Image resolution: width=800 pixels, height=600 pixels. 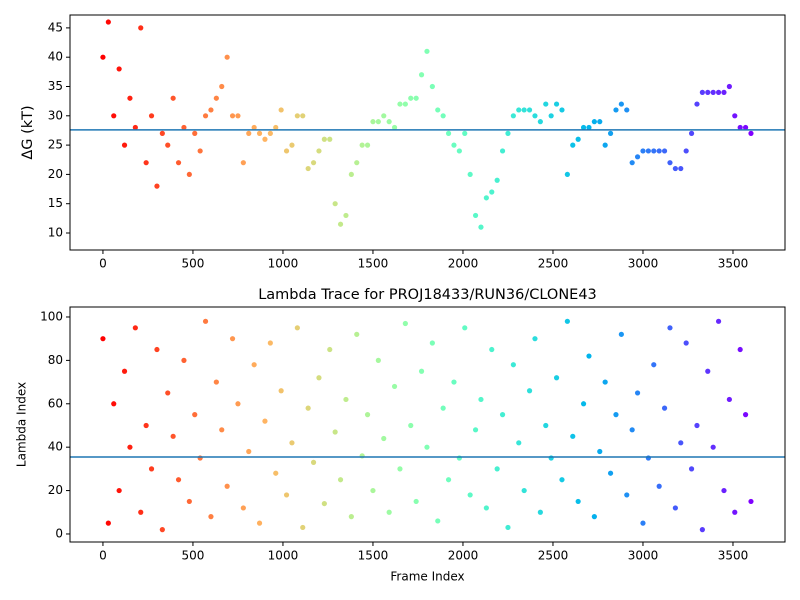 I want to click on x-tick-label: 0, so click(x=103, y=556).